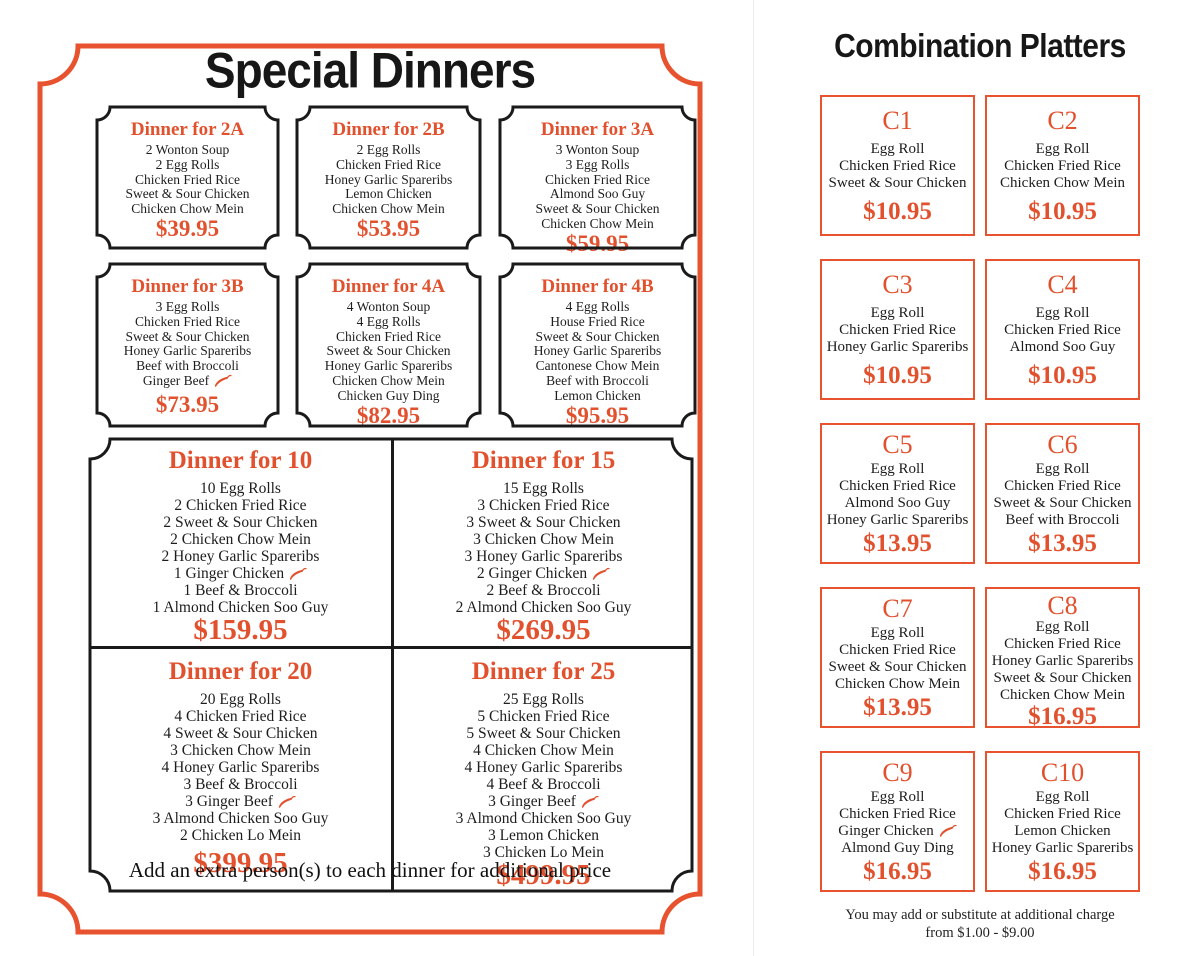 The image size is (1200, 956). What do you see at coordinates (388, 306) in the screenshot?
I see `menu-item: 4 Wonton Soup` at bounding box center [388, 306].